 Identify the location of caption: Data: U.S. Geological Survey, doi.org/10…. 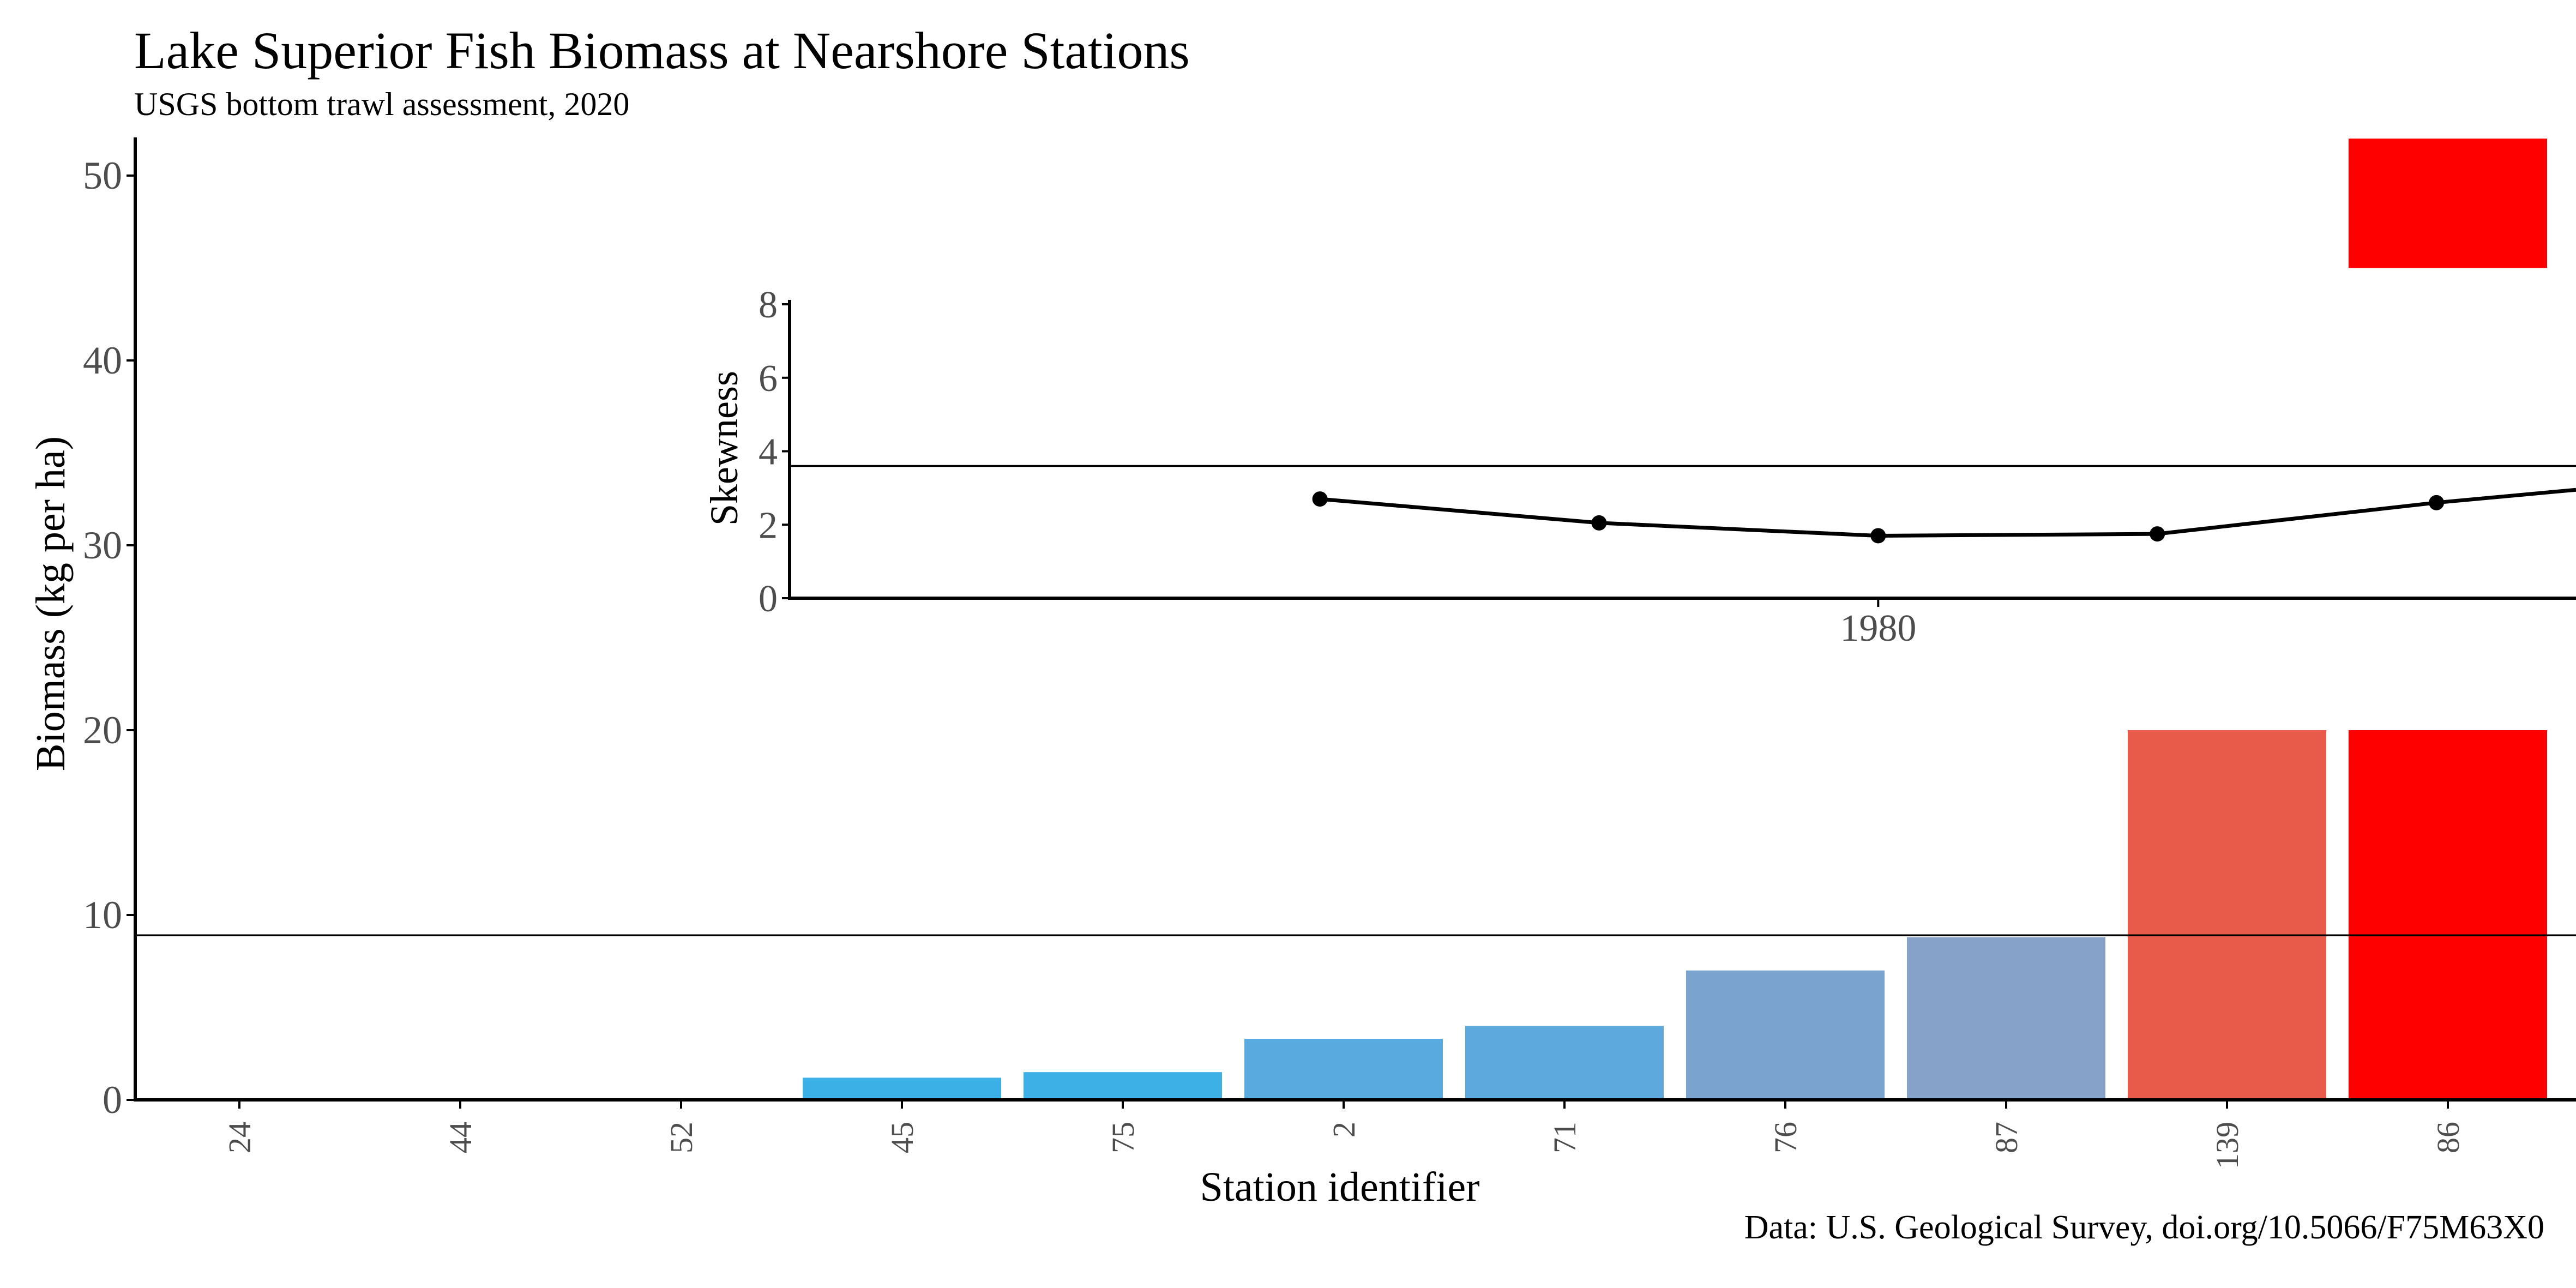
(2144, 1227).